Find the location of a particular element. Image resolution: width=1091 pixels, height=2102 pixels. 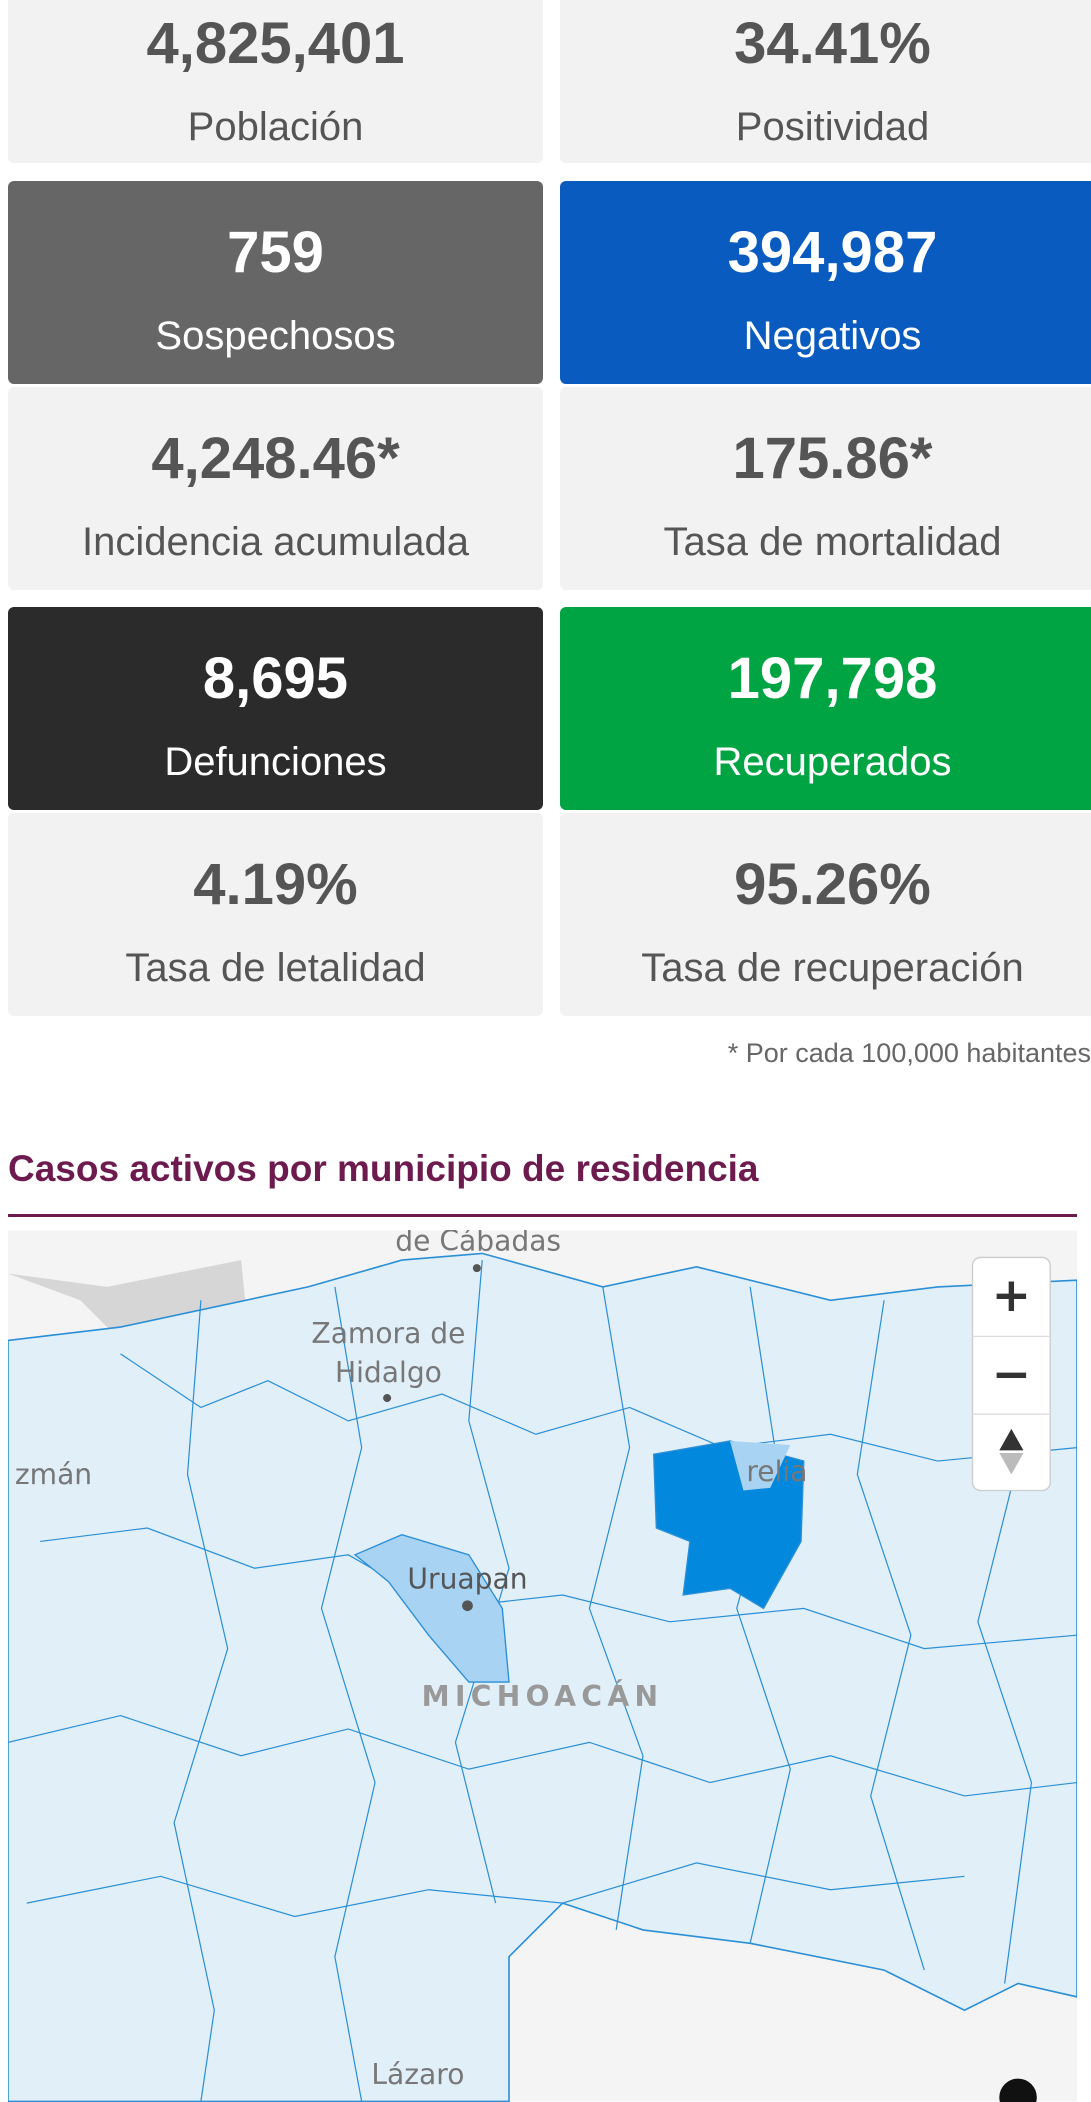

stat-label: Positividad is located at coordinates (832, 127).